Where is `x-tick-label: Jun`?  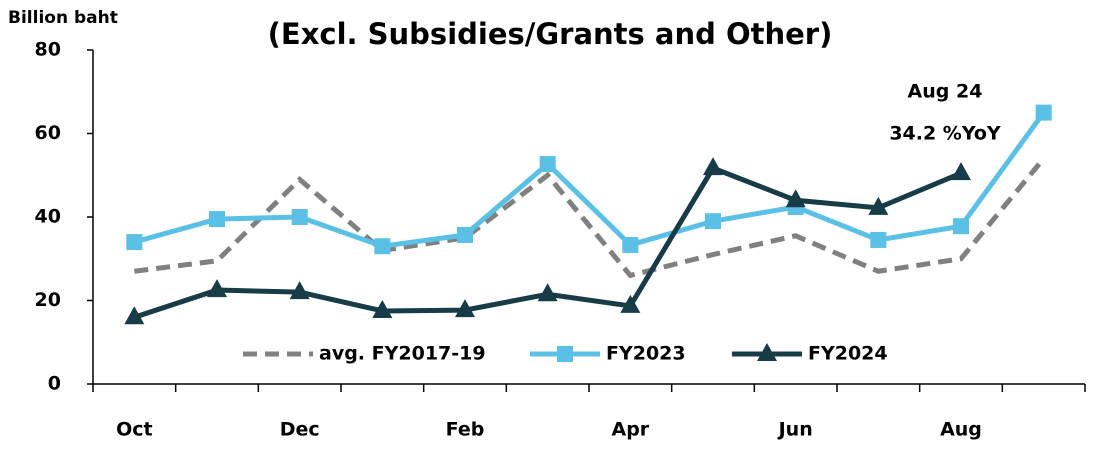 x-tick-label: Jun is located at coordinates (795, 430).